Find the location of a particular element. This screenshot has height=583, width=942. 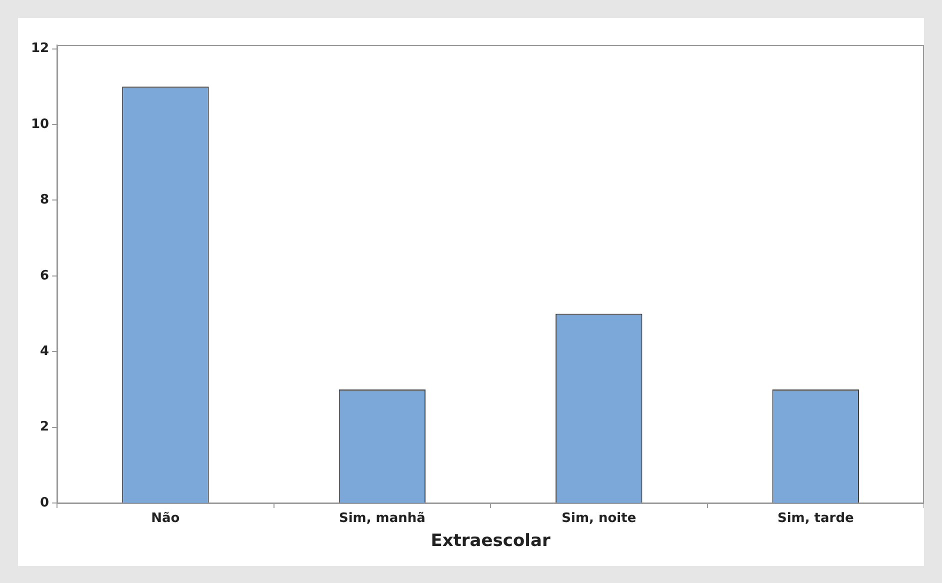

x-tick-label: Sim, noite is located at coordinates (599, 518).